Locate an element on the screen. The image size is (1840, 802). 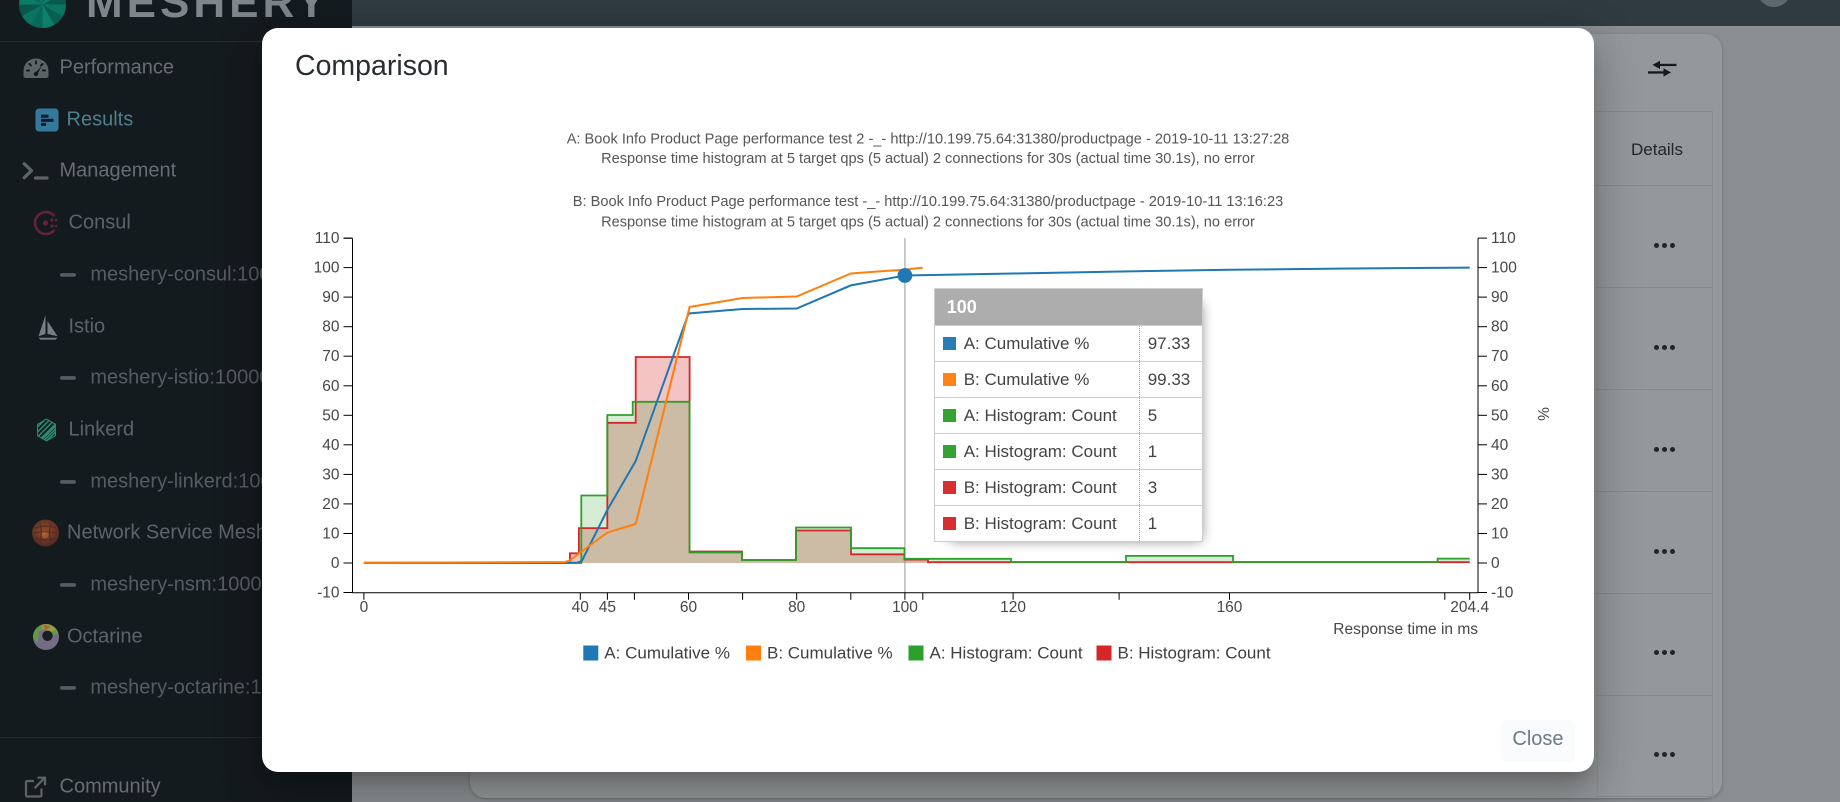
svg-text: Response time in ms is located at coordinates (1405, 629).